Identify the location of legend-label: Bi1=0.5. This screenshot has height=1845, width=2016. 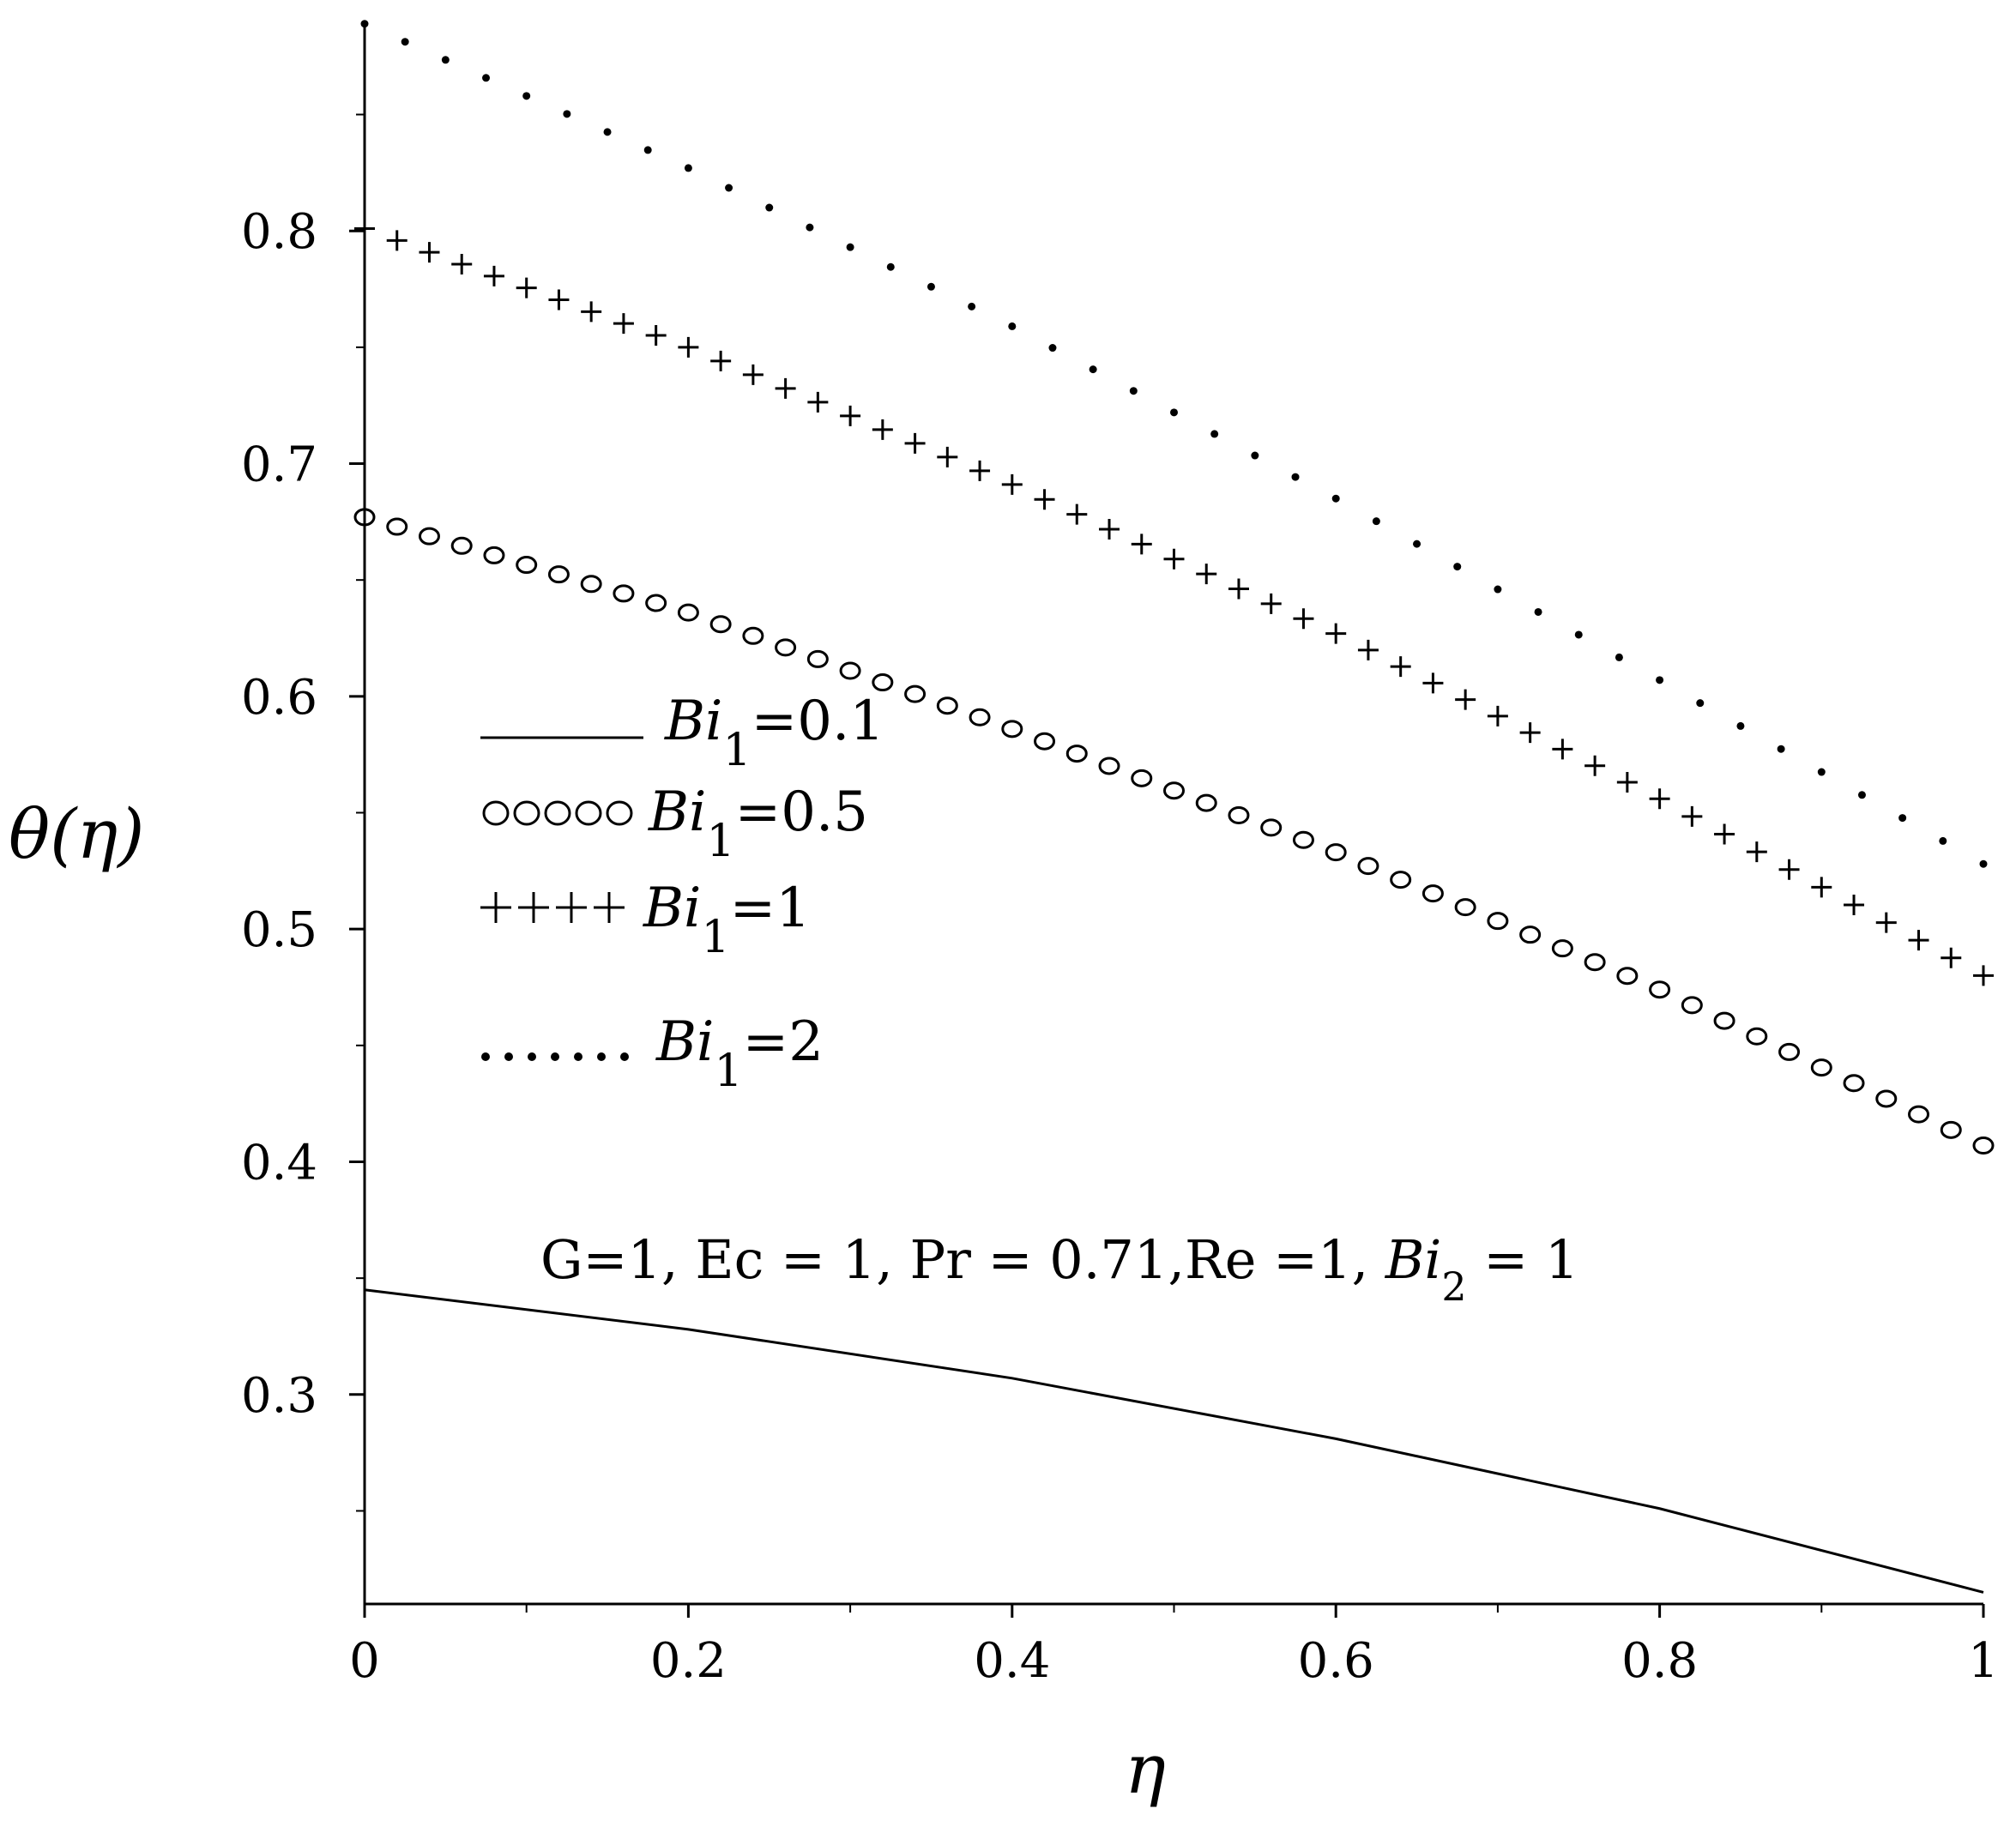
(758, 824).